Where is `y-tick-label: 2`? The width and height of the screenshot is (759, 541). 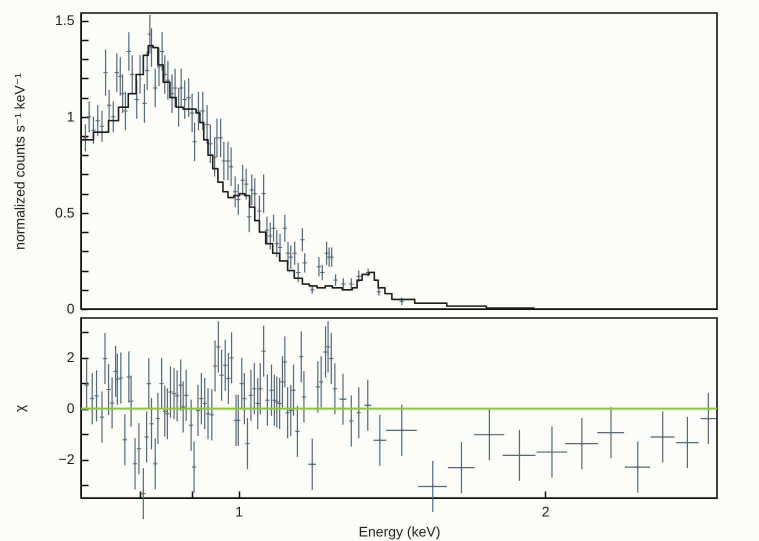
y-tick-label: 2 is located at coordinates (70, 357).